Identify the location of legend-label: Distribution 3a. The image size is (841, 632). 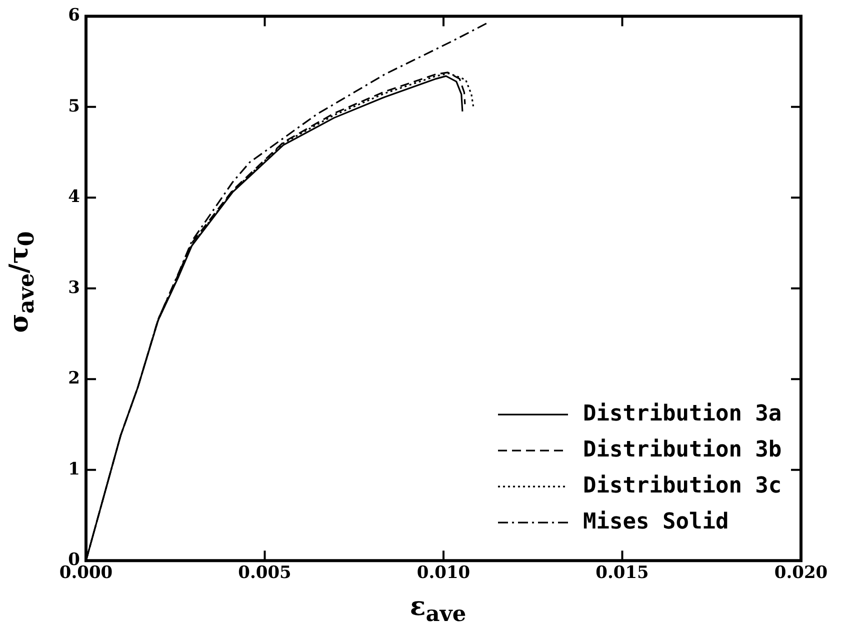
(682, 413).